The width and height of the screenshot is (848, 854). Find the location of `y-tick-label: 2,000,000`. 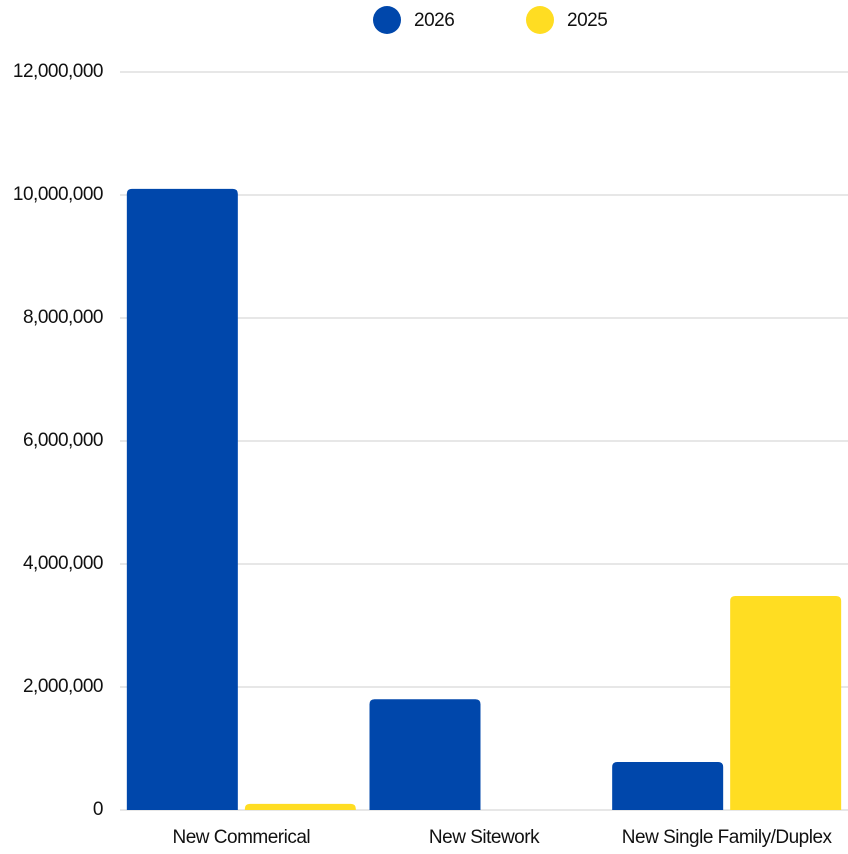

y-tick-label: 2,000,000 is located at coordinates (63, 686).